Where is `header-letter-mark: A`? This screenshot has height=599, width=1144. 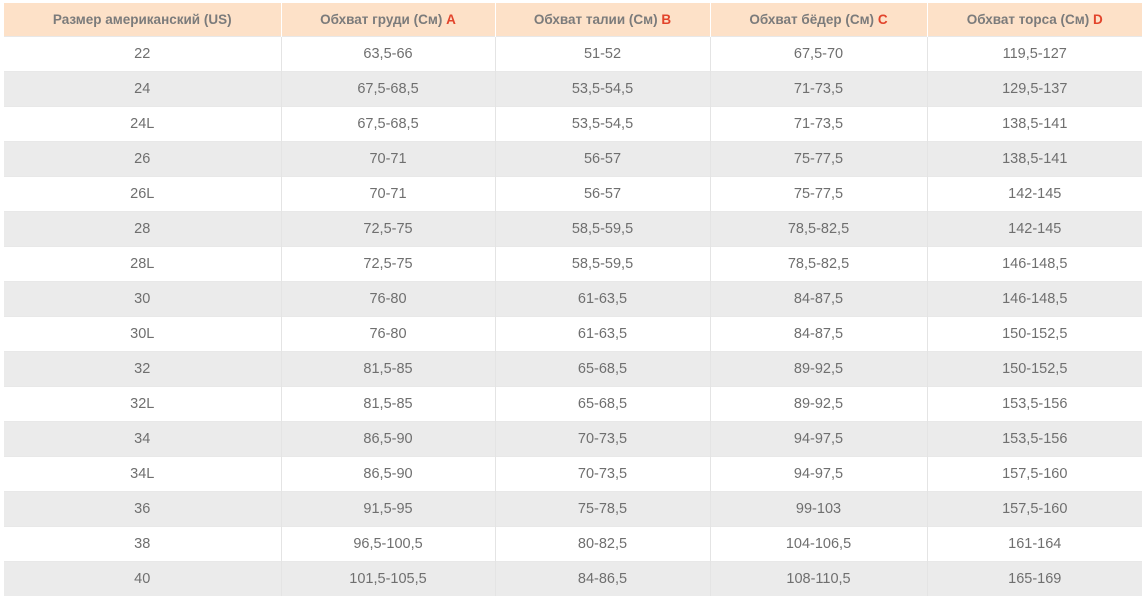 header-letter-mark: A is located at coordinates (451, 19).